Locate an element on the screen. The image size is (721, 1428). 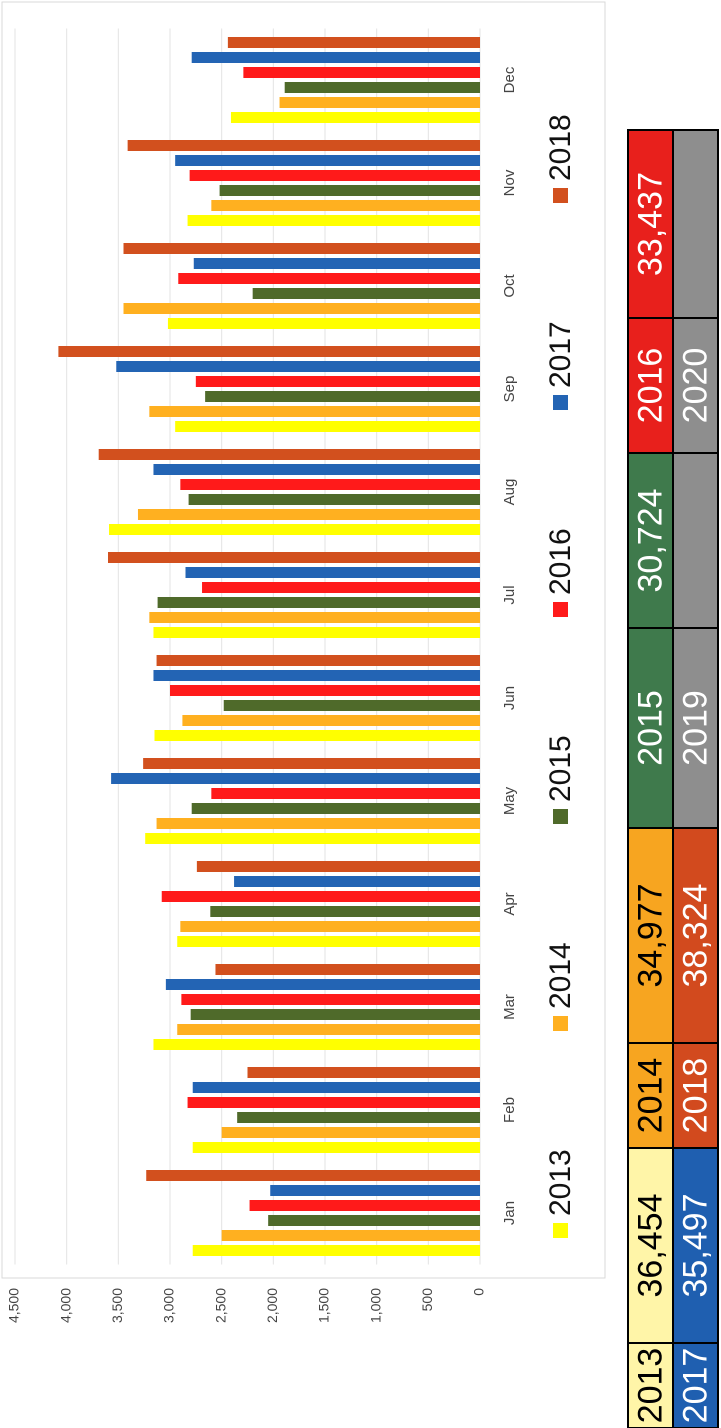
legend-label: 2018 is located at coordinates (560, 147).